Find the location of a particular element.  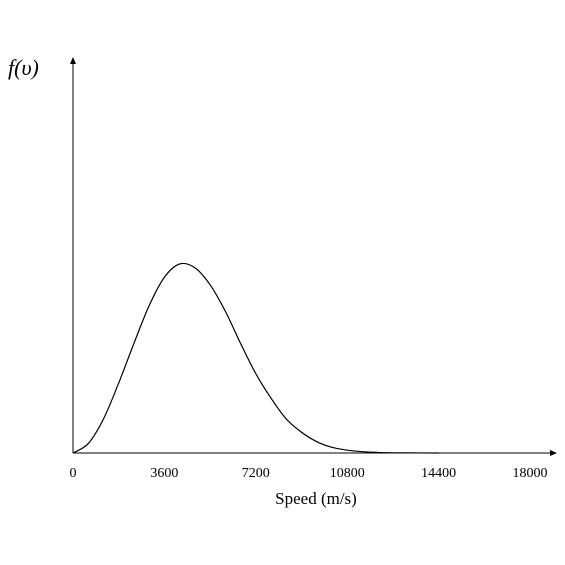

x-tick-labels: 0 3600 7200 10800 14400 18000 is located at coordinates (309, 473).